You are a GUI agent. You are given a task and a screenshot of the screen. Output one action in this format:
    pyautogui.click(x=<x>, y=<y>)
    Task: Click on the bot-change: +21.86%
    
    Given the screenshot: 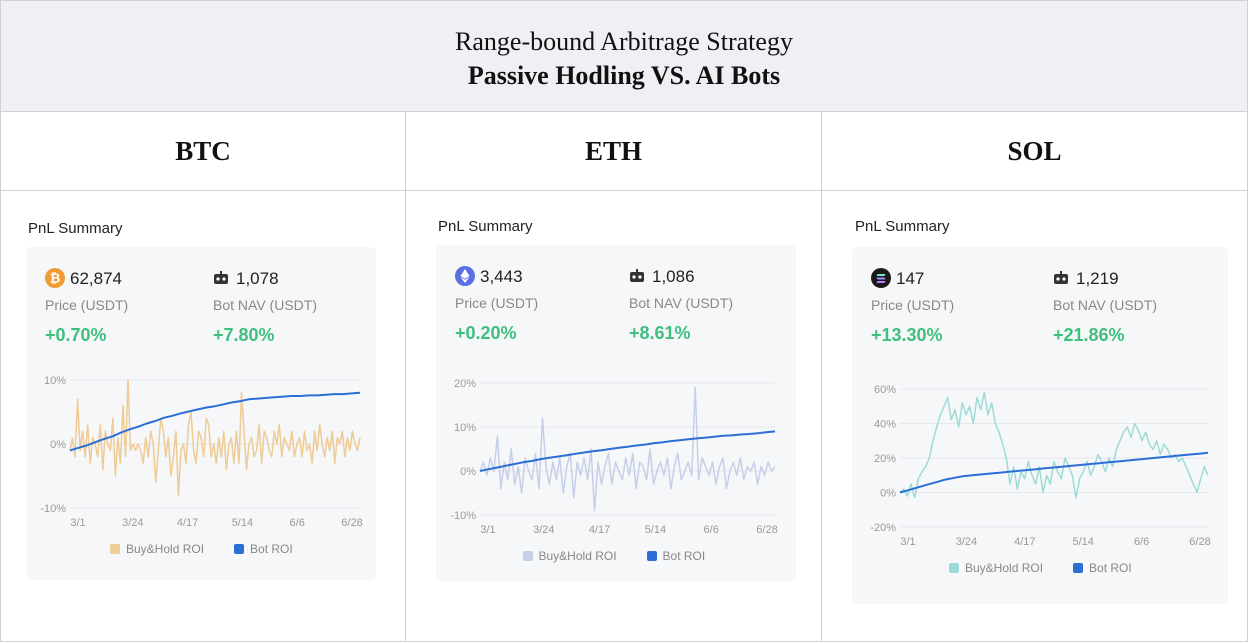 What is the action you would take?
    pyautogui.click(x=1089, y=335)
    